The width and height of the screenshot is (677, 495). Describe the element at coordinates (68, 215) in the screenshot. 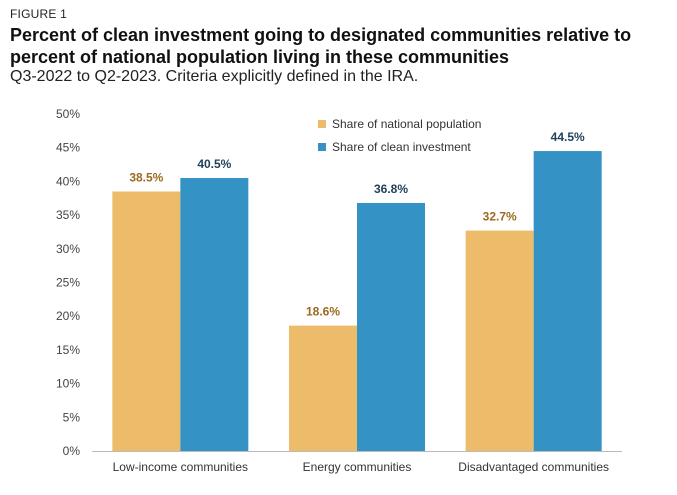

I see `y-tick-label: 35%` at that location.